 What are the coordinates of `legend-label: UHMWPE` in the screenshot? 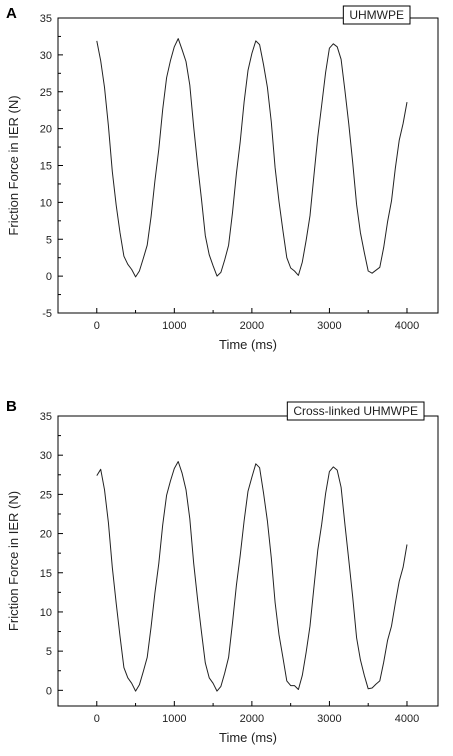 It's located at (376, 15).